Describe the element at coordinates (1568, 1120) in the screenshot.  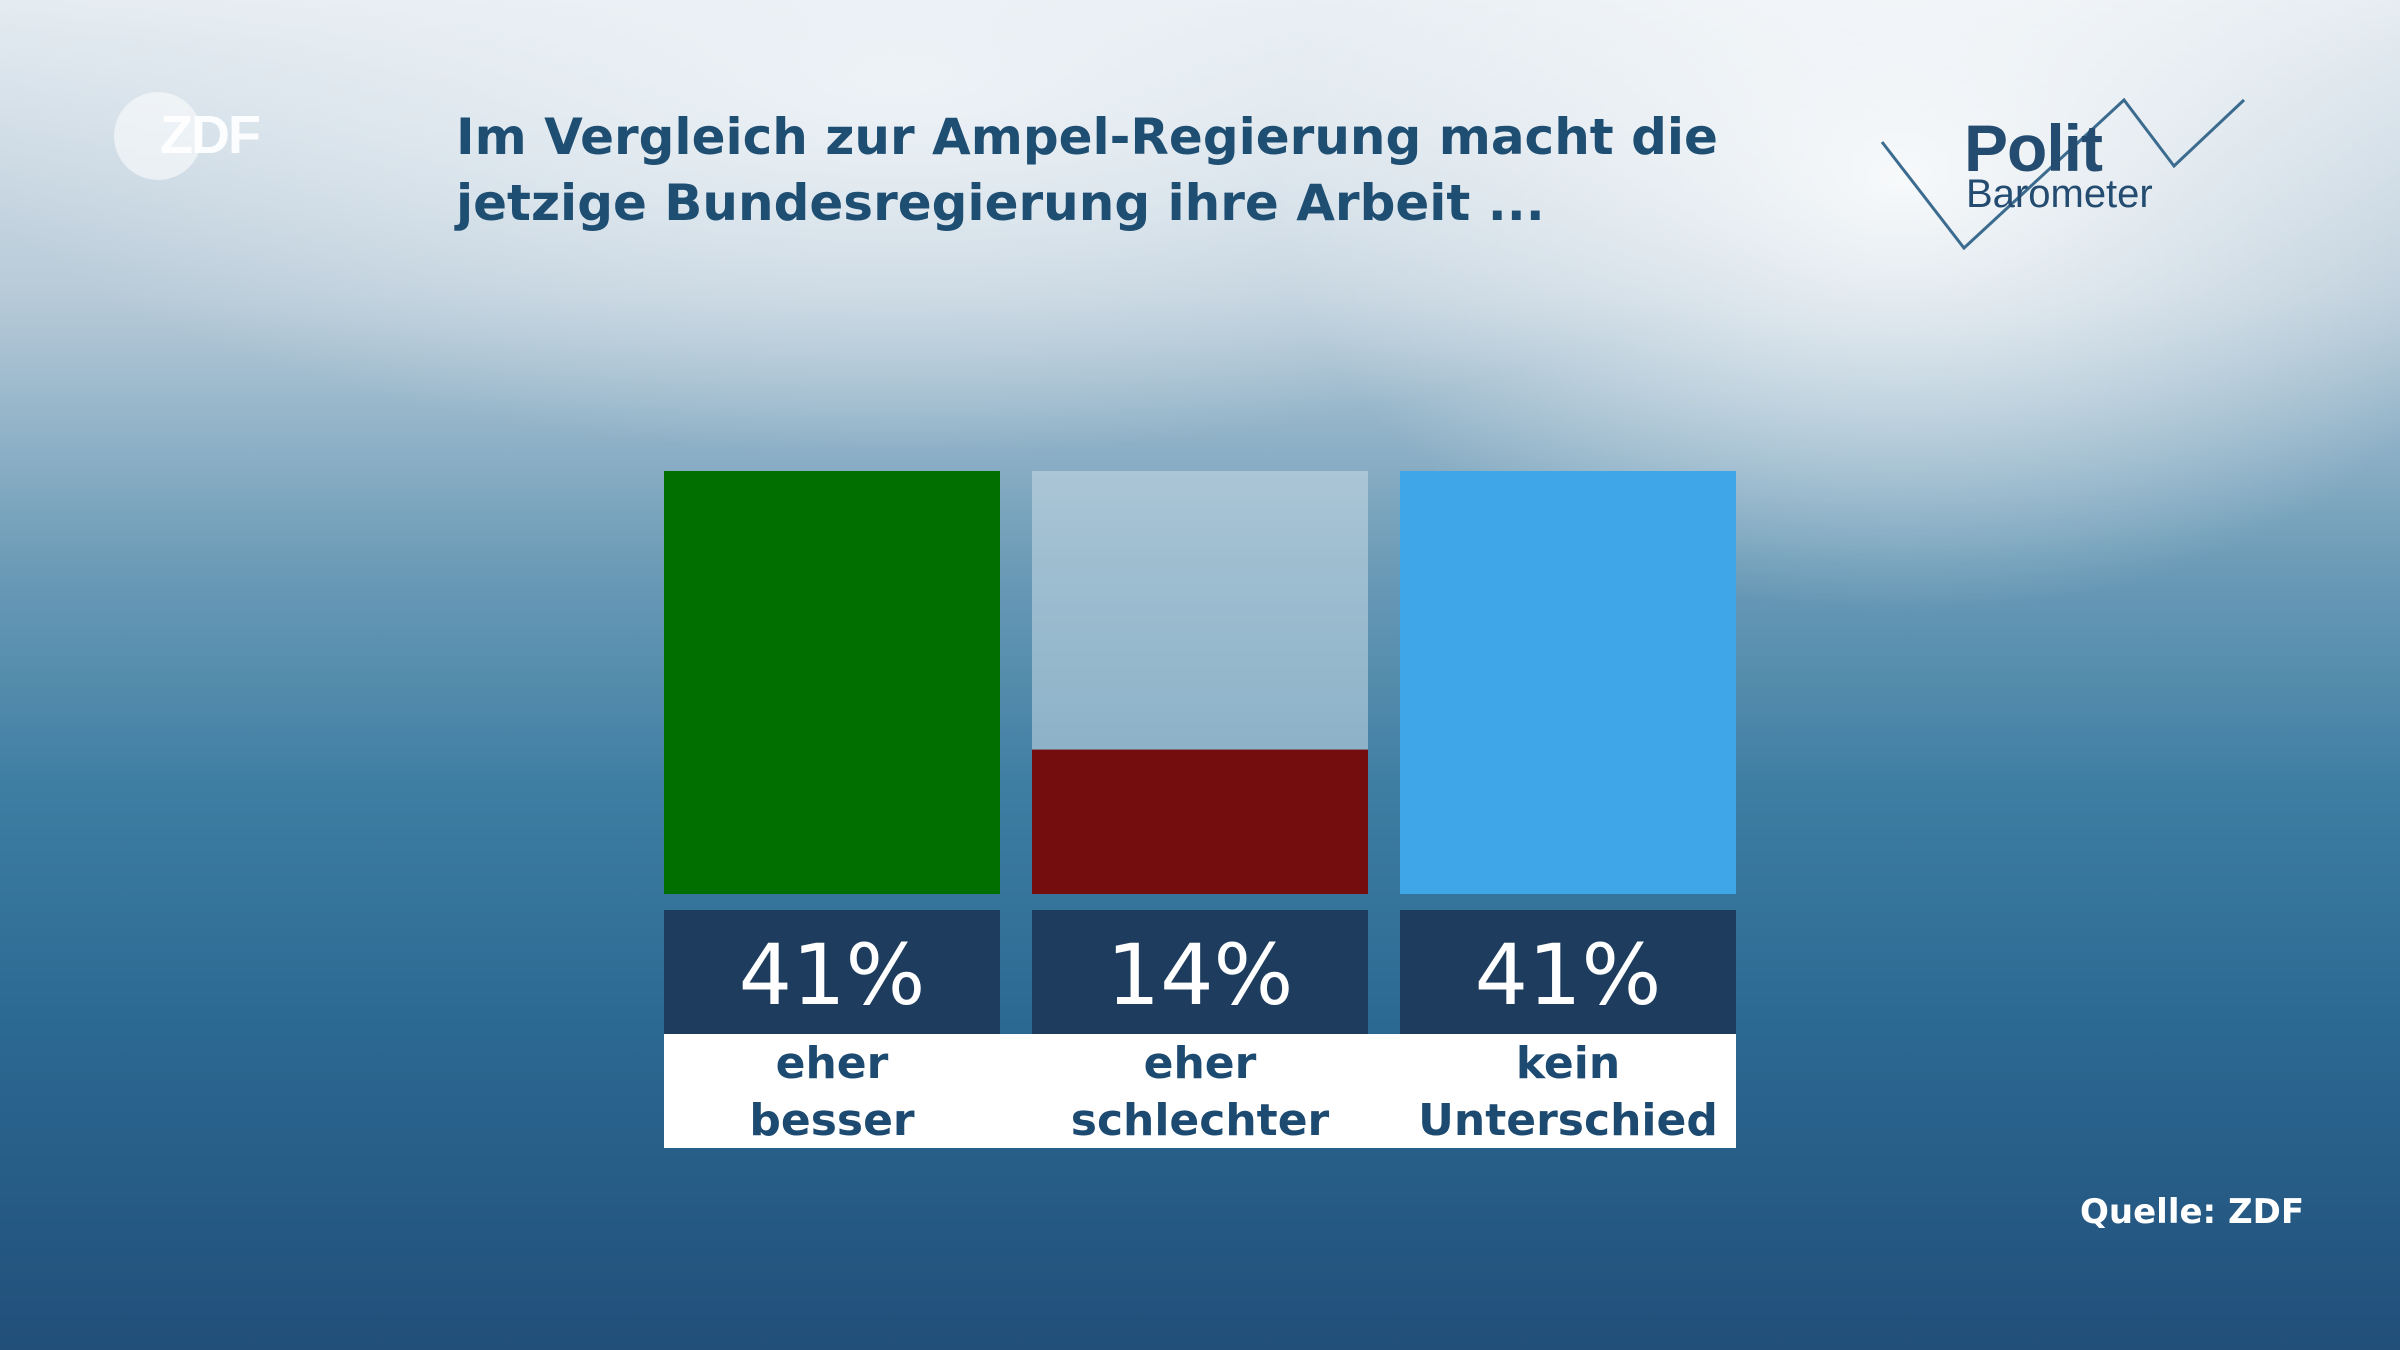
I see `category-label: Unterschied` at that location.